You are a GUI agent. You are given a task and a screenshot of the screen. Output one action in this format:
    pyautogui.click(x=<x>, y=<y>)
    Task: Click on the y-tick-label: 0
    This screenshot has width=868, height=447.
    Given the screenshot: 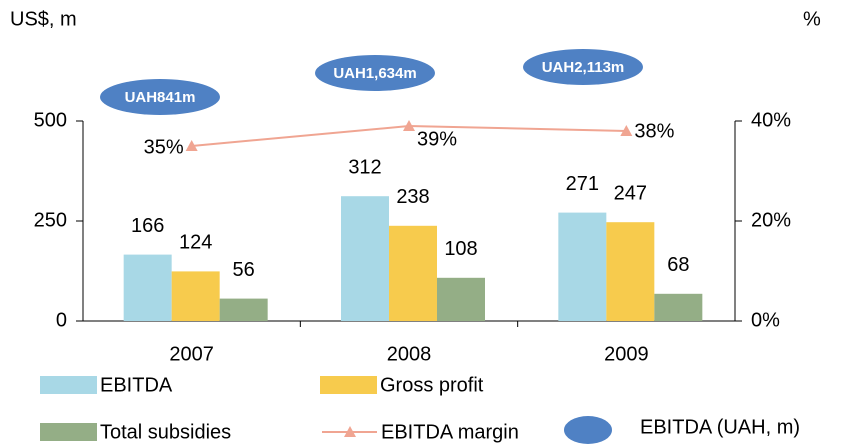 What is the action you would take?
    pyautogui.click(x=61, y=320)
    